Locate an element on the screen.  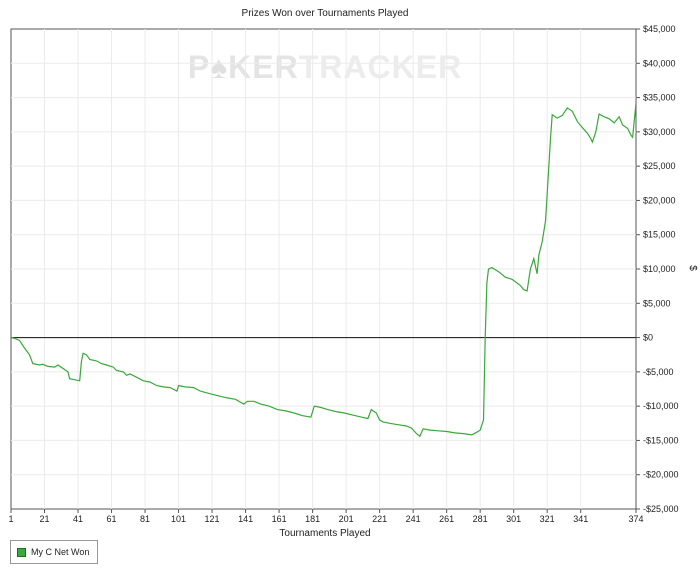
chart-title: Prizes Won over Tournaments Played is located at coordinates (325, 13).